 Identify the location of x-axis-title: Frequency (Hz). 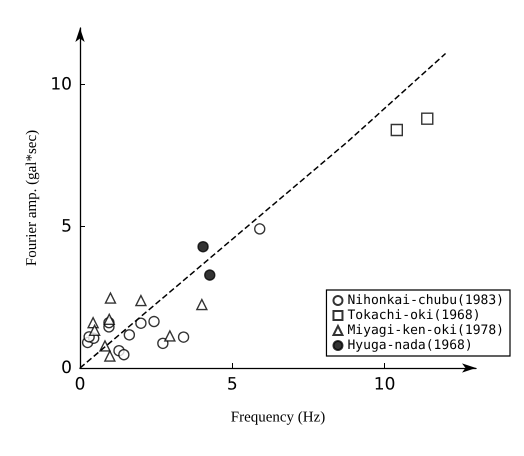
(278, 418).